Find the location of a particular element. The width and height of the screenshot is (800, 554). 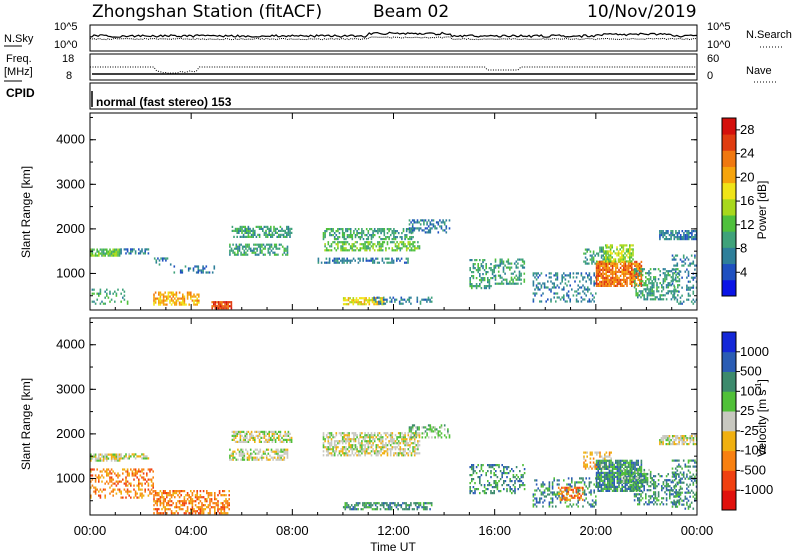

nsearch-series is located at coordinates (393, 38).